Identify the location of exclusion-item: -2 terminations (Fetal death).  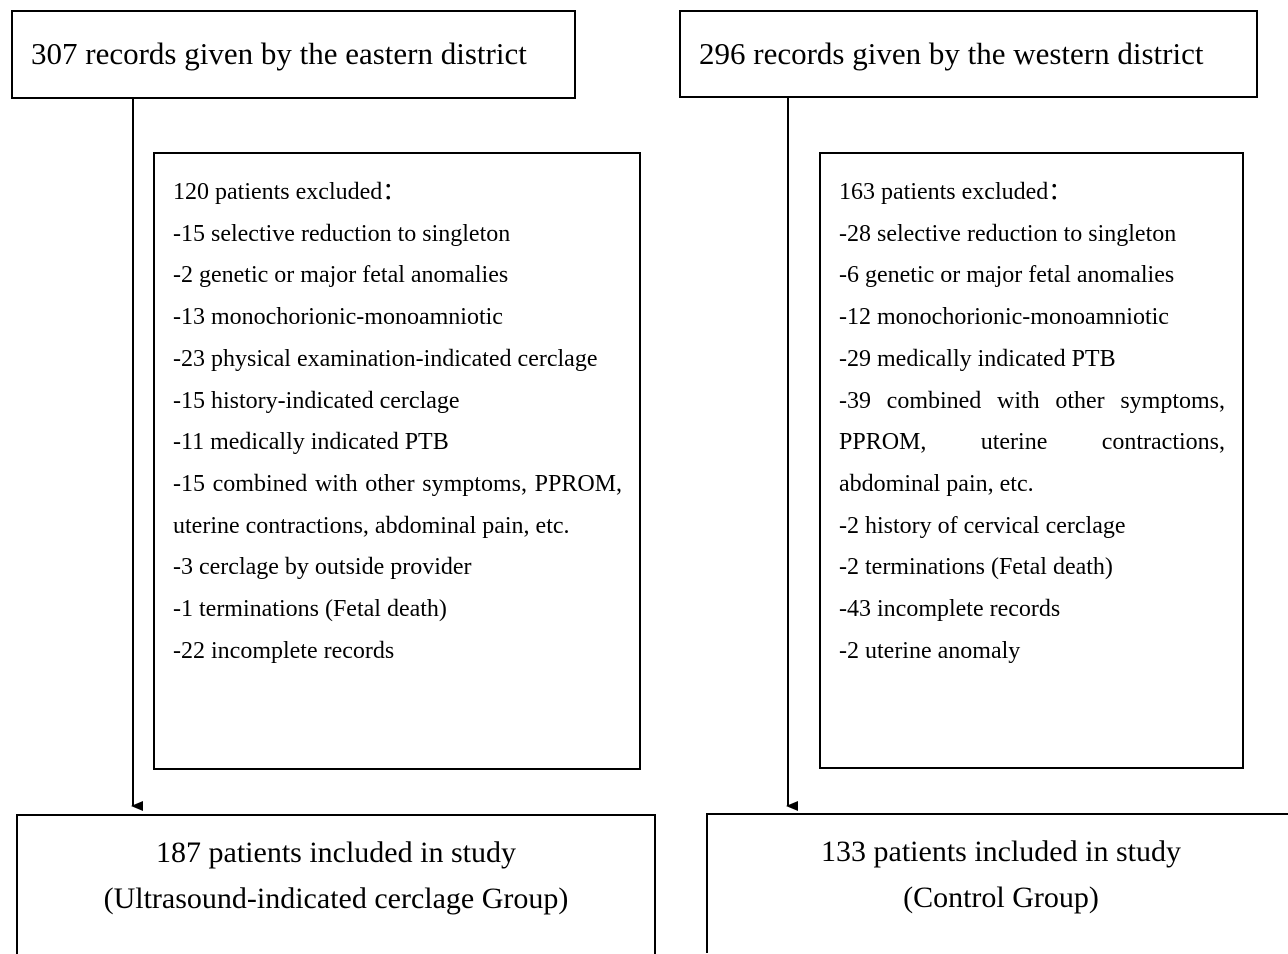
(976, 567).